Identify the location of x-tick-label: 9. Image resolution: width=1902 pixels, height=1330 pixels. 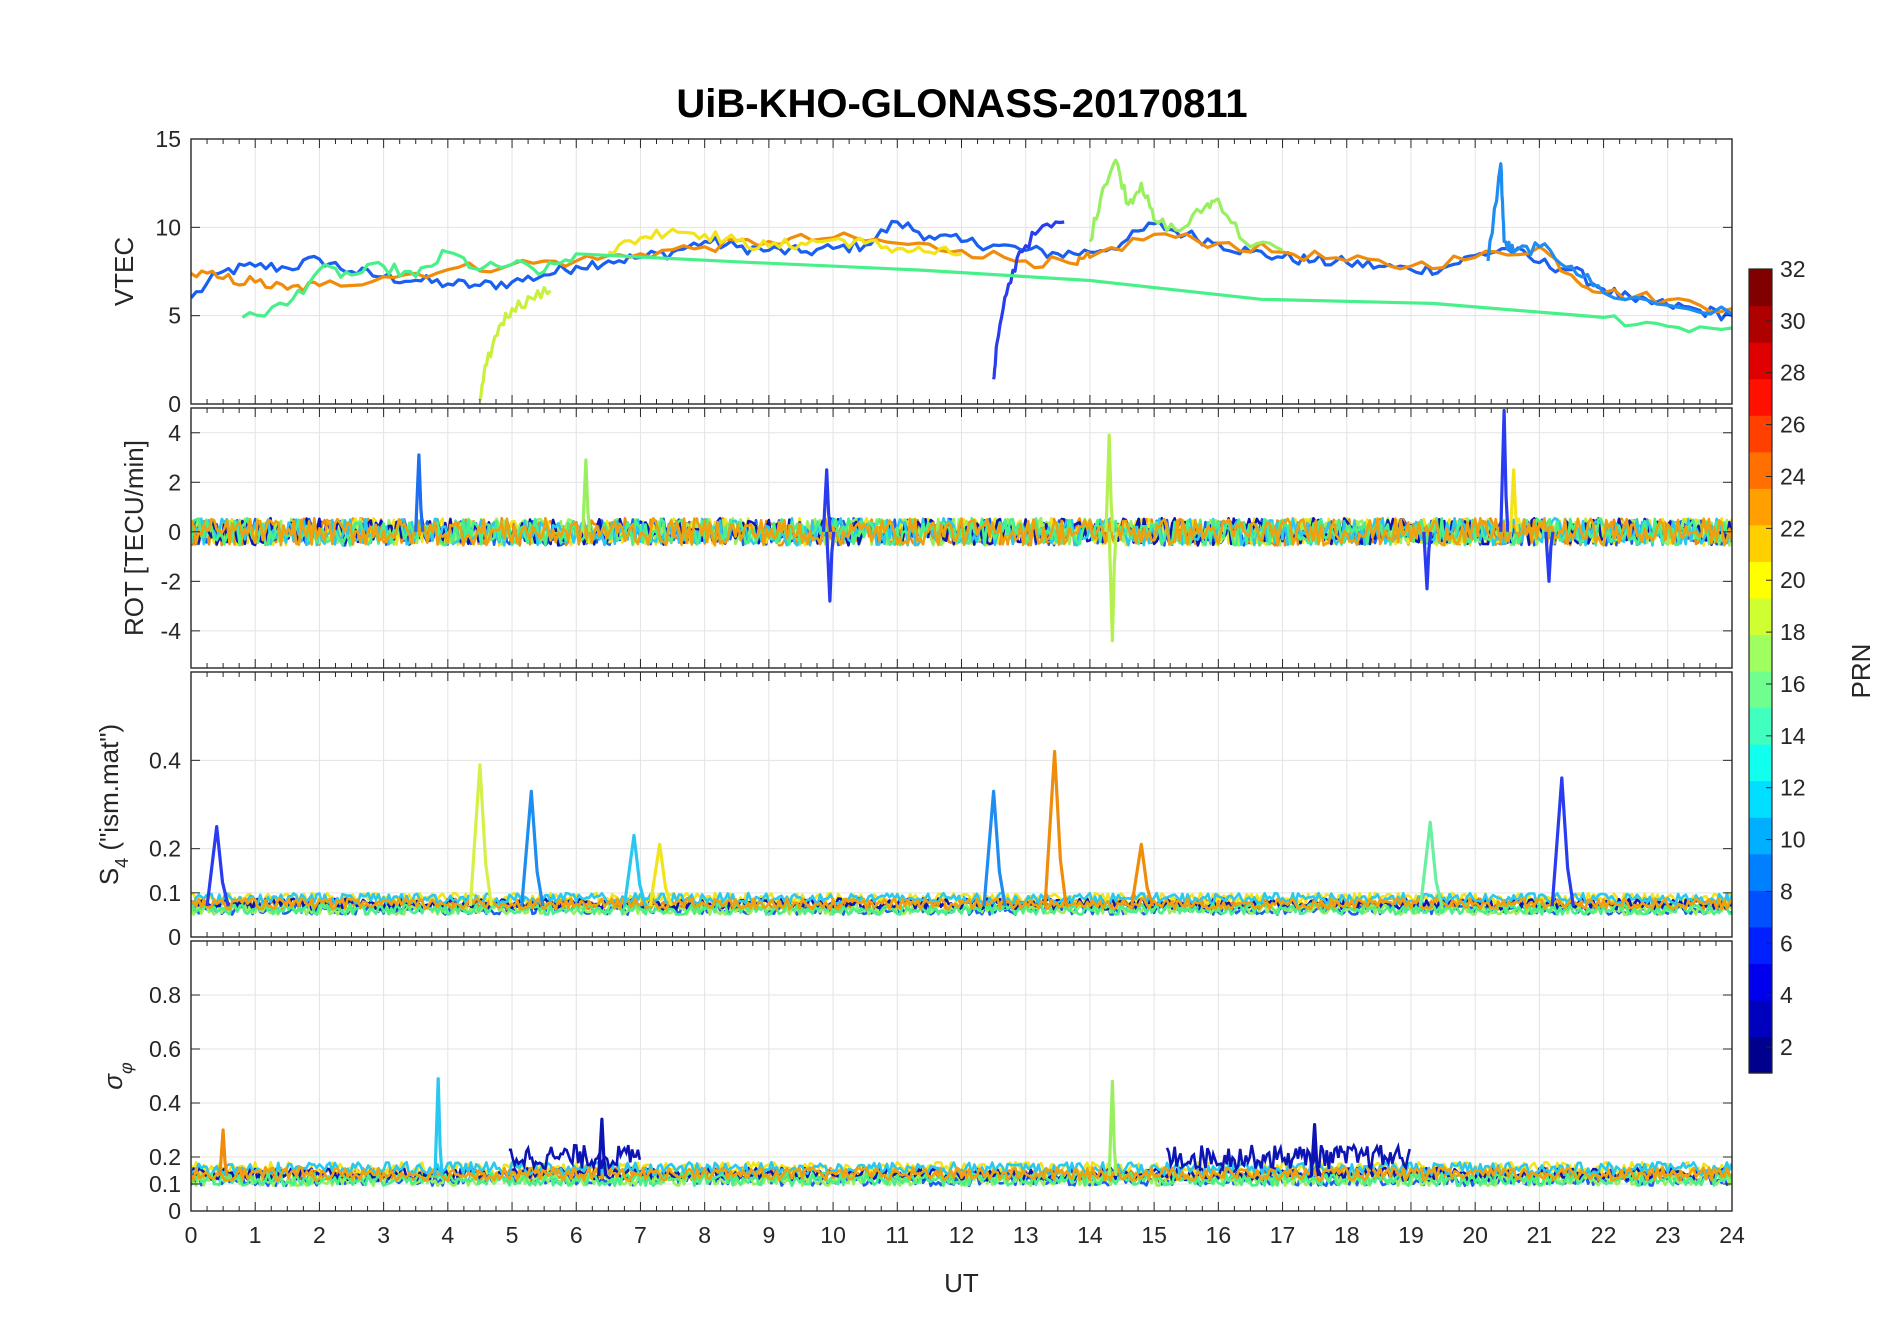
(768, 1235).